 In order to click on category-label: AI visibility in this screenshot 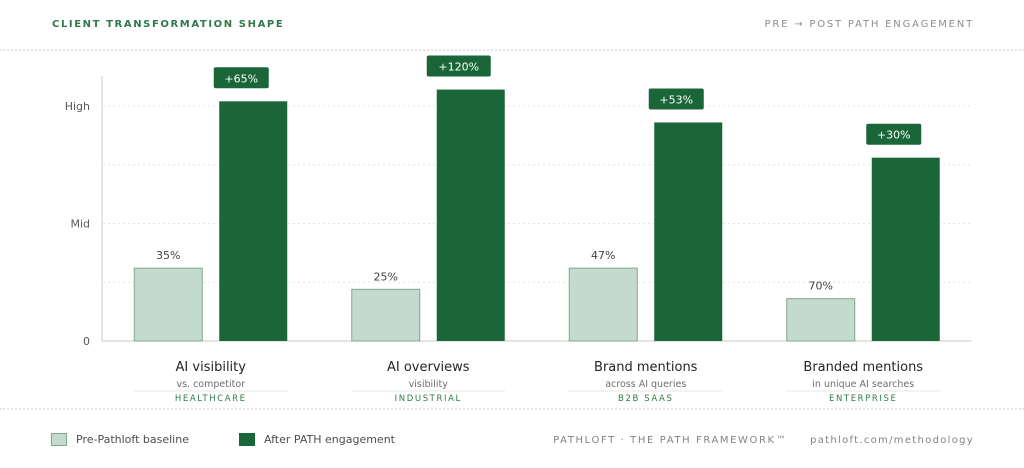, I will do `click(211, 367)`.